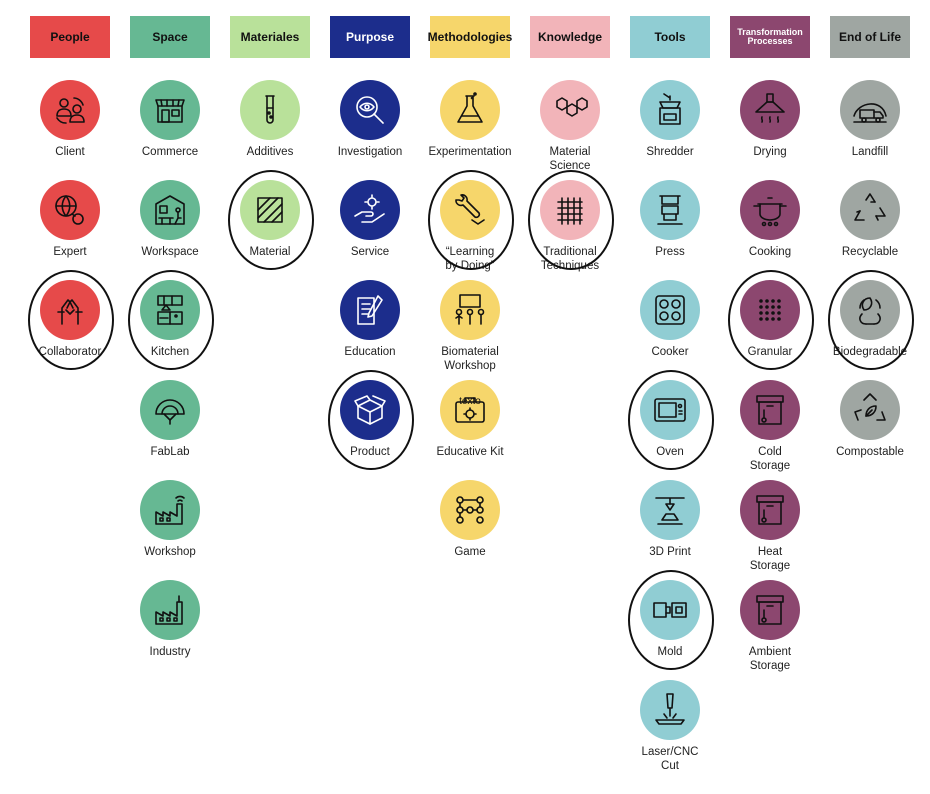  I want to click on category-item-industry: Industry, so click(170, 620).